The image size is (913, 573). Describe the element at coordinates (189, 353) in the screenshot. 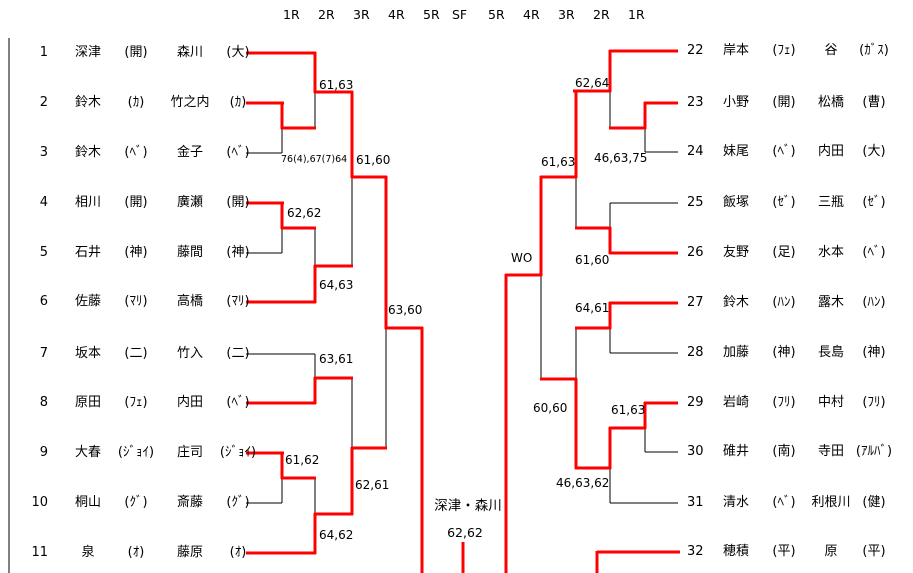

I see `player-name: 竹入` at that location.